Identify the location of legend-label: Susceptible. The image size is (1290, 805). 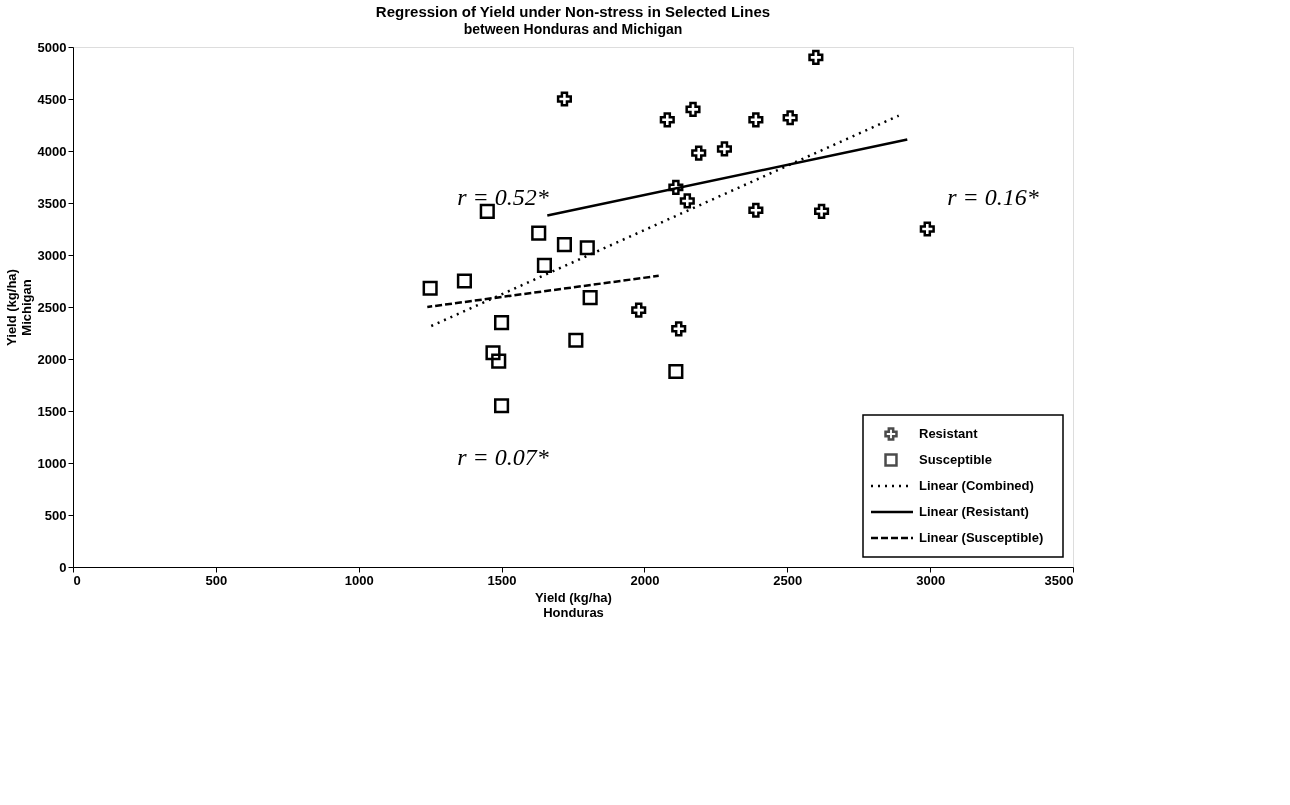
(955, 459).